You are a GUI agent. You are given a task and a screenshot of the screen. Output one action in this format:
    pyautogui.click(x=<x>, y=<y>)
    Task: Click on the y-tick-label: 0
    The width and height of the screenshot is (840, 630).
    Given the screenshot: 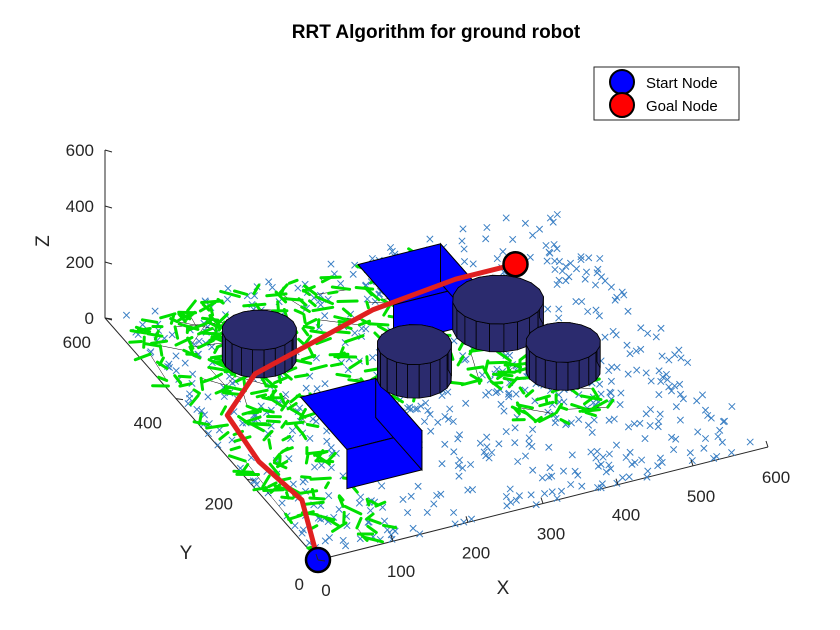 What is the action you would take?
    pyautogui.click(x=299, y=584)
    